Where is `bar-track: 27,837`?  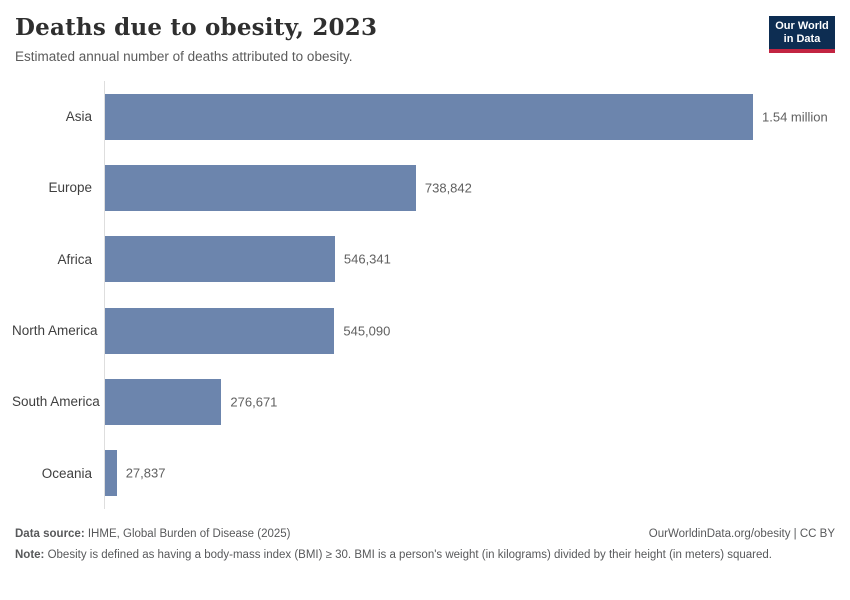
bar-track: 27,837 is located at coordinates (468, 473).